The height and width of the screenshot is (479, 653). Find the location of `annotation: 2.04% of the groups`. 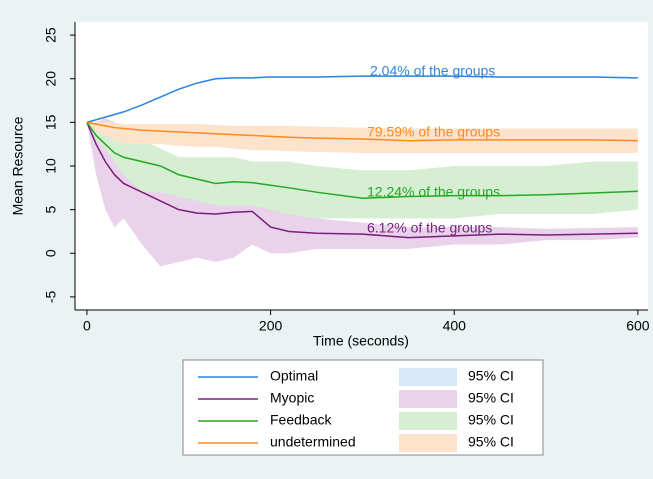

annotation: 2.04% of the groups is located at coordinates (432, 71).